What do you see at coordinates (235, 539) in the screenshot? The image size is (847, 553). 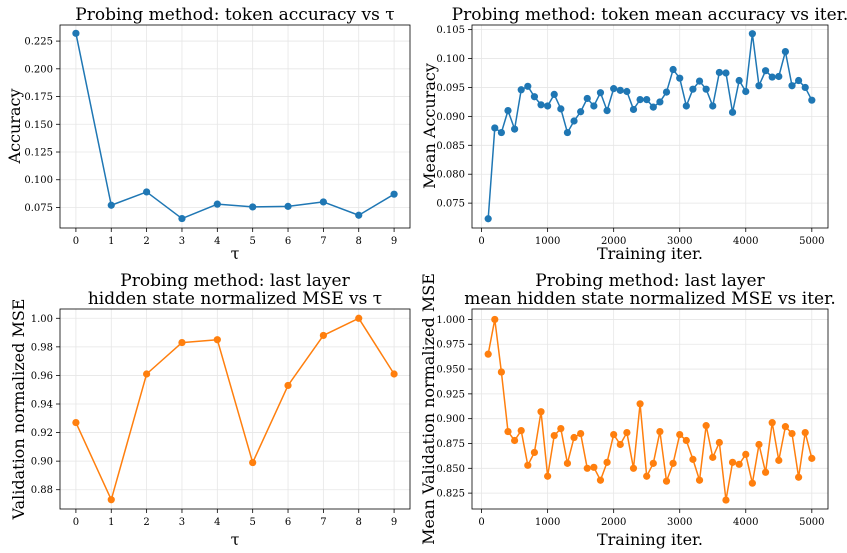 I see `x-axis-label: τ` at bounding box center [235, 539].